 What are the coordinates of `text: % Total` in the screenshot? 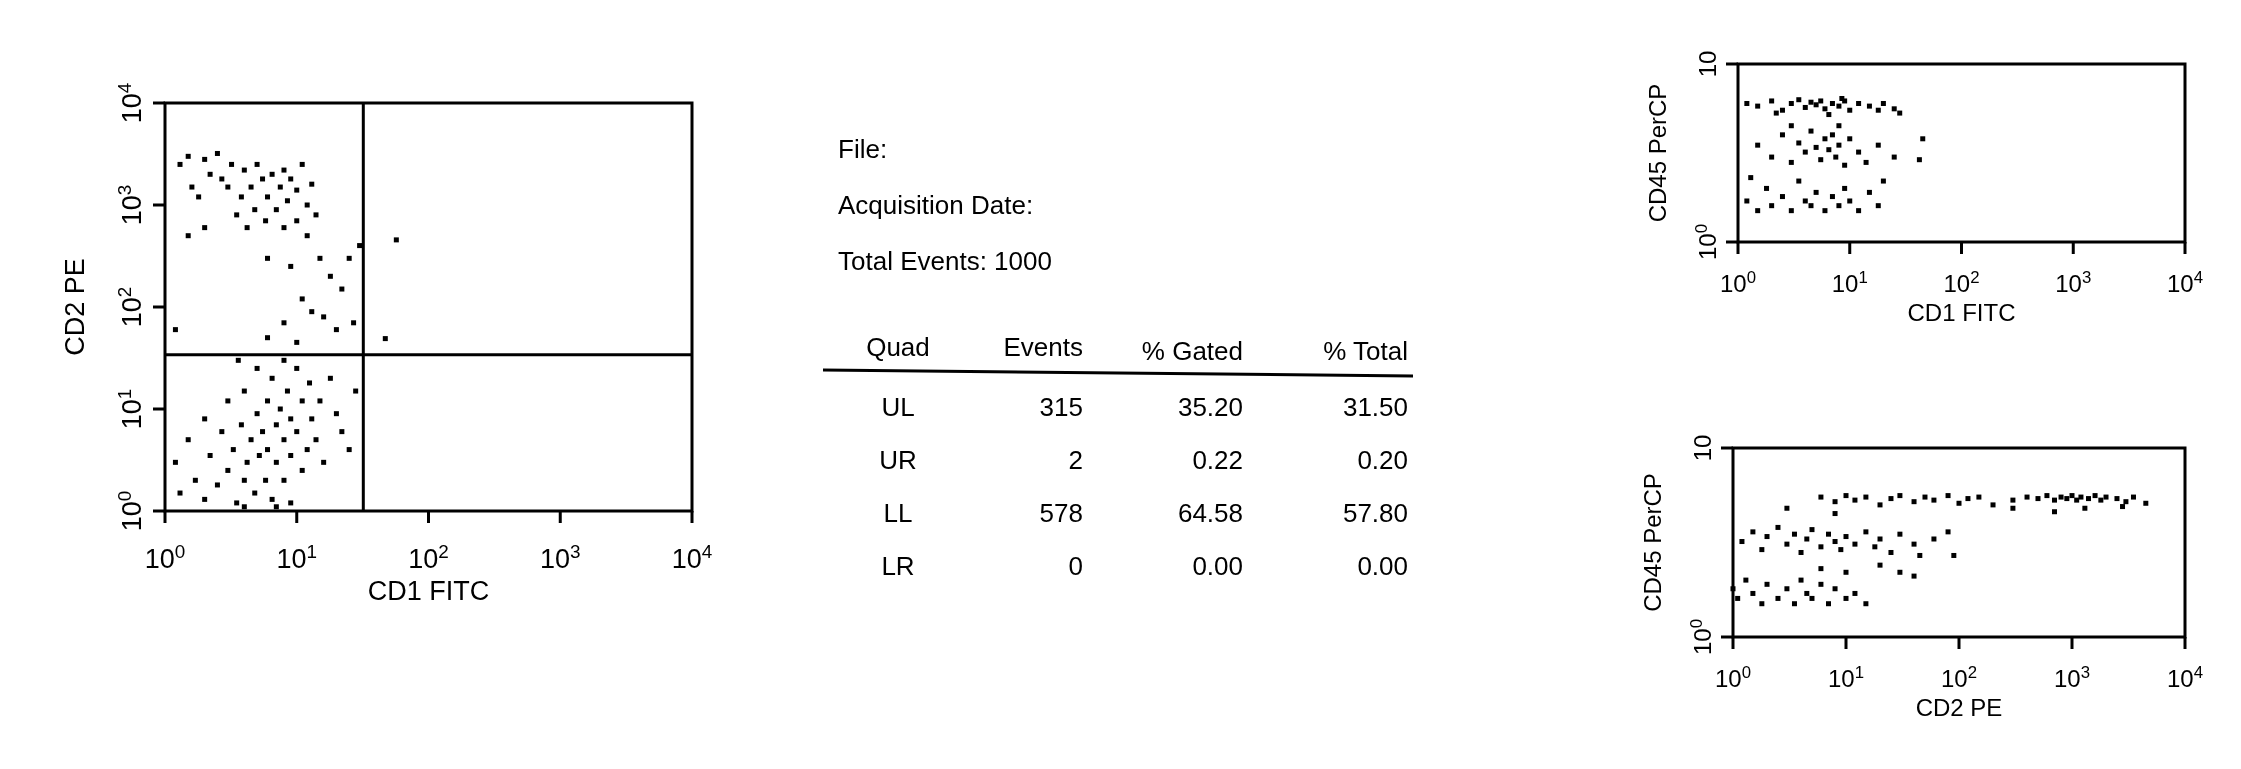 It's located at (1365, 351).